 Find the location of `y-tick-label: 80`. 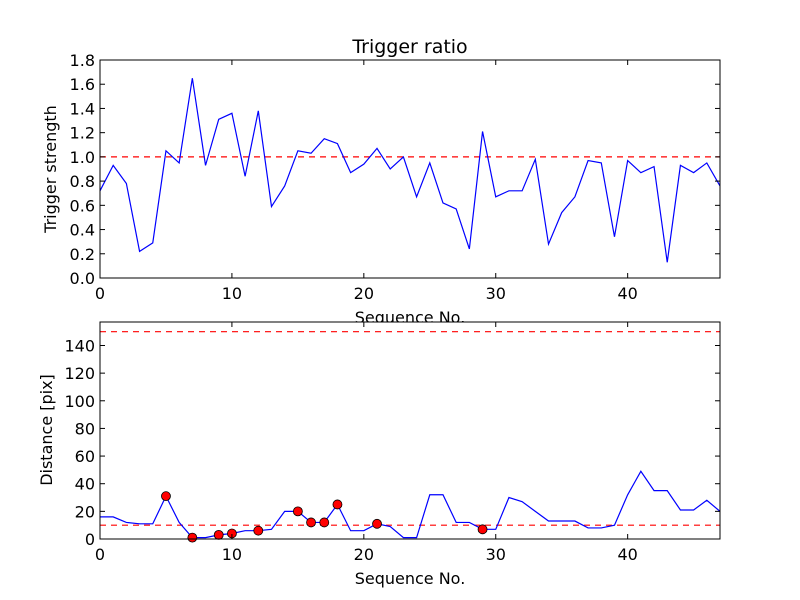

y-tick-label: 80 is located at coordinates (85, 428).